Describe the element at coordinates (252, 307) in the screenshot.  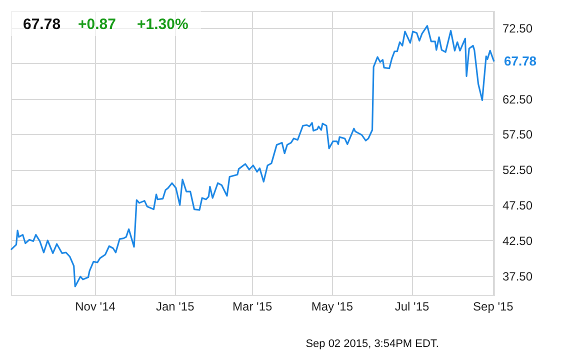
I see `x-tick-label: Mar '15` at that location.